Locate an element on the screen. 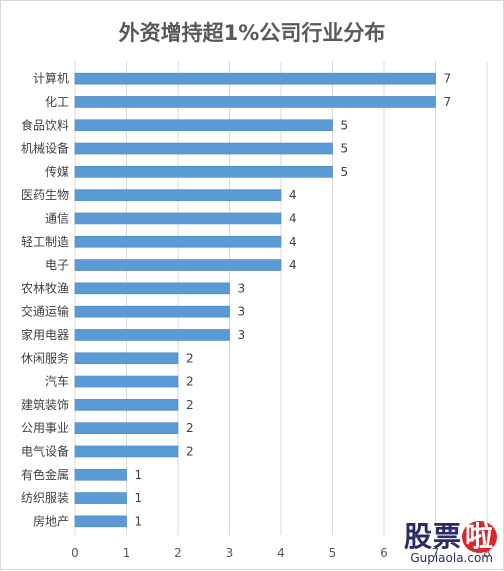 This screenshot has height=571, width=504. x-tick-label: 5 is located at coordinates (333, 553).